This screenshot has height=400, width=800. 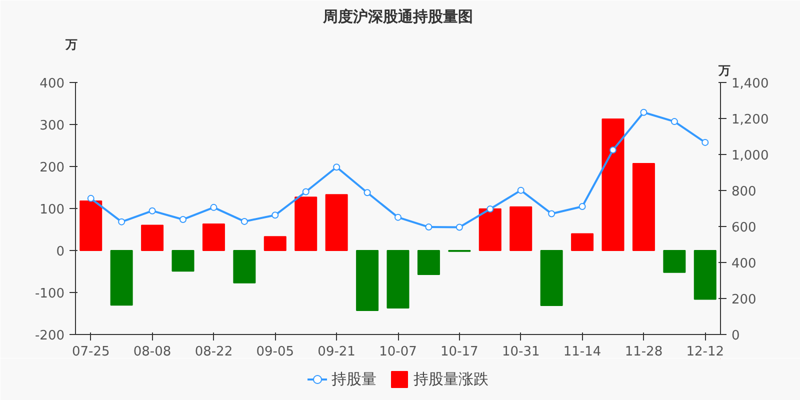 I want to click on x-tick-label: 10-31, so click(x=521, y=352).